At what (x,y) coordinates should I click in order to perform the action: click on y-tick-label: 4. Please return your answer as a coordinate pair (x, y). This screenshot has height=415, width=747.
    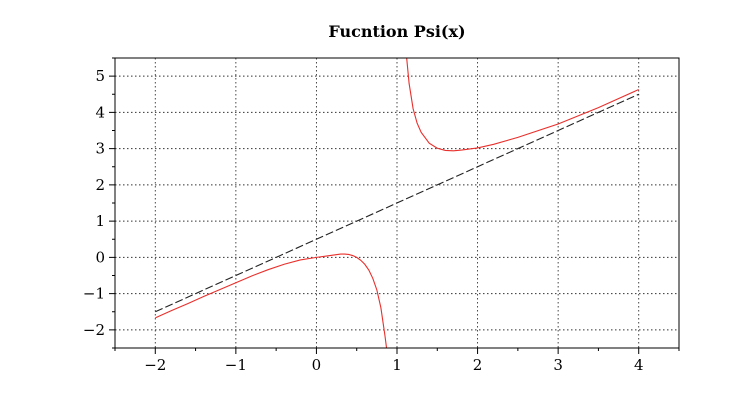
    Looking at the image, I should click on (100, 112).